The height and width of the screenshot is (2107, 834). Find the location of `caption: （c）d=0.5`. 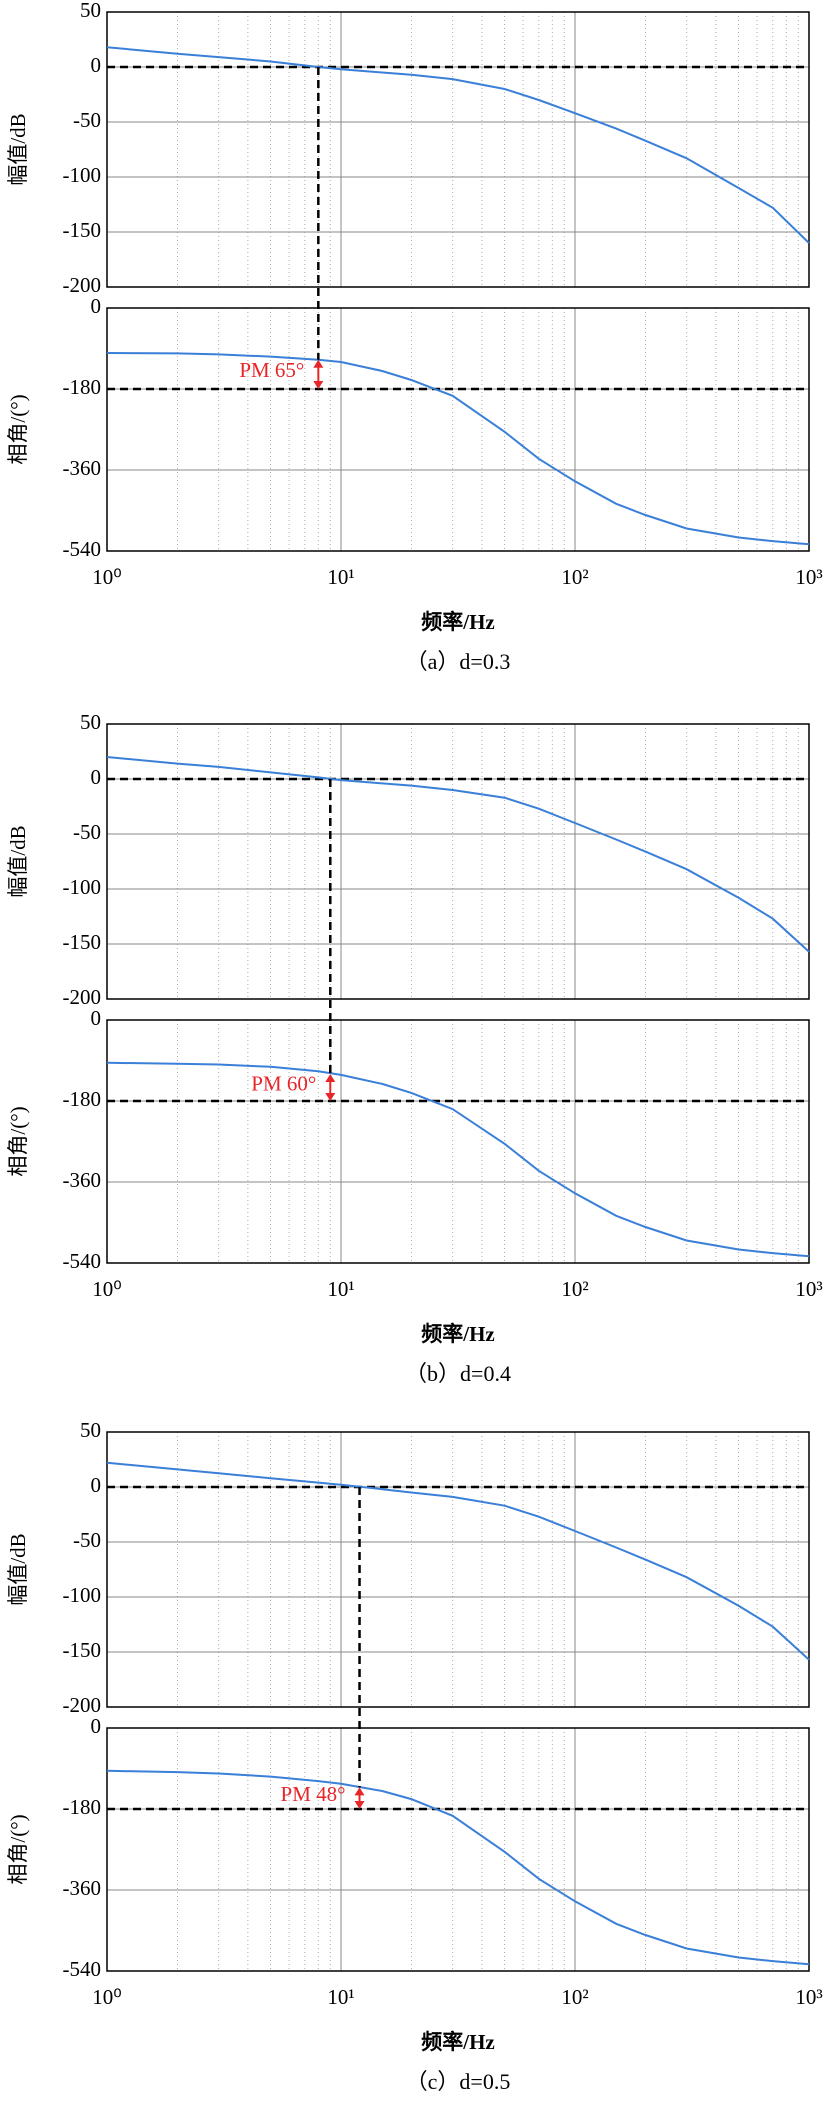

caption: （c）d=0.5 is located at coordinates (458, 2081).